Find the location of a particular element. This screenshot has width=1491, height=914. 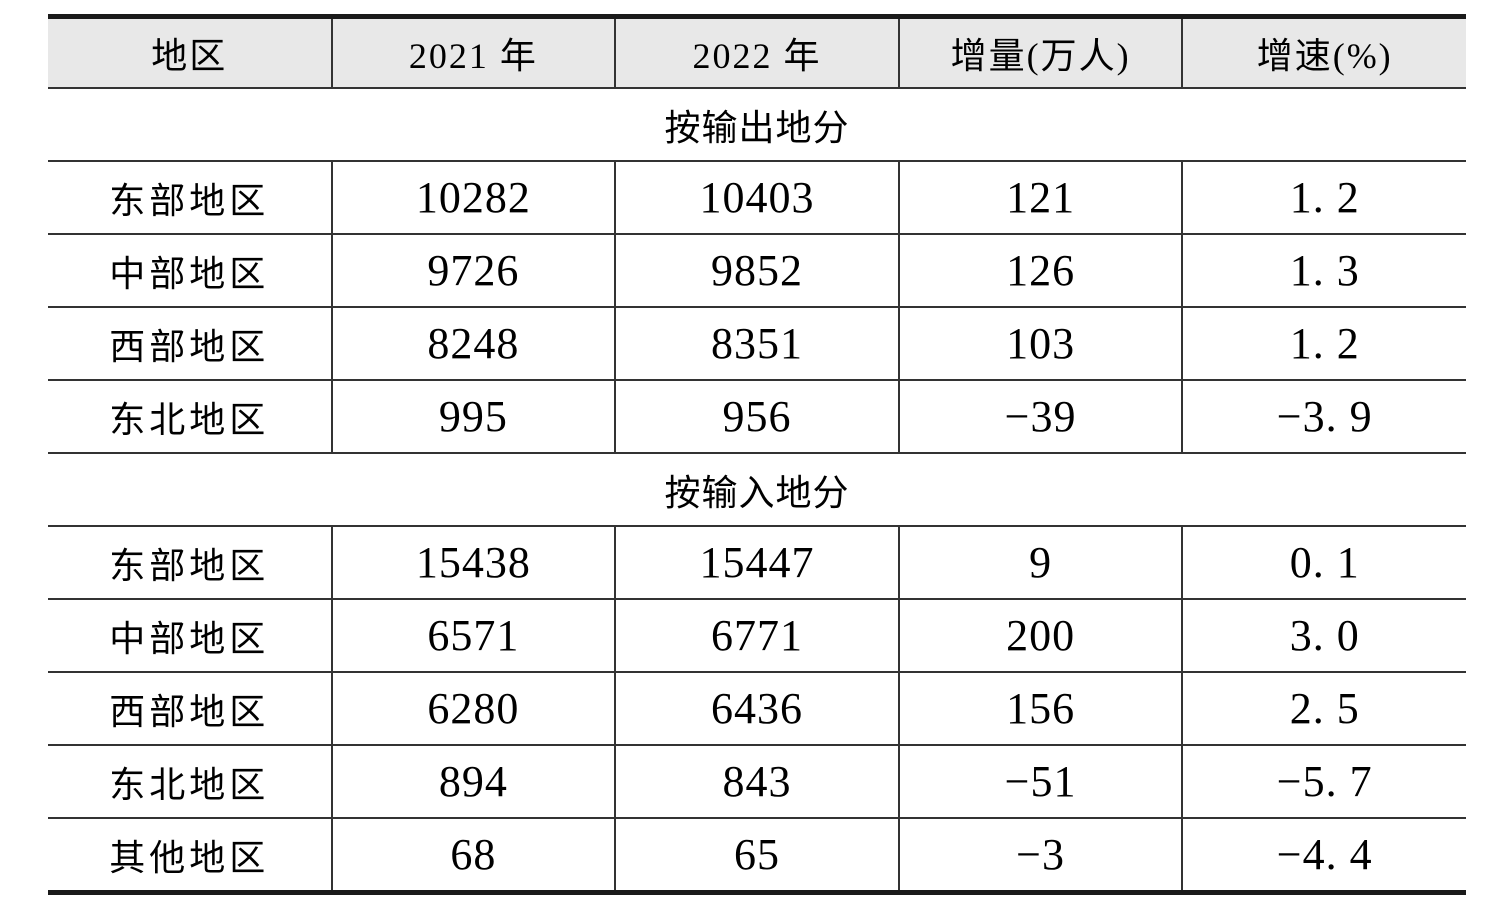

section-row: 按输入地分 is located at coordinates (757, 489).